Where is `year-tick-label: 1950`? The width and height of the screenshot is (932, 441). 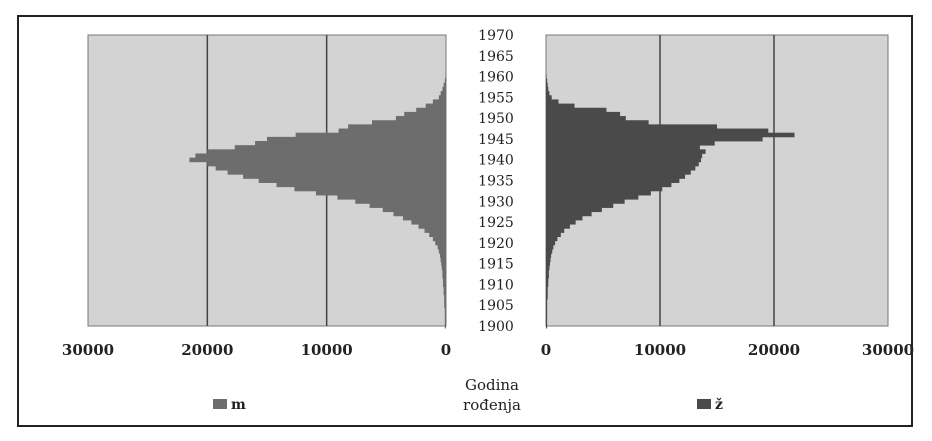
year-tick-label: 1950 is located at coordinates (496, 119).